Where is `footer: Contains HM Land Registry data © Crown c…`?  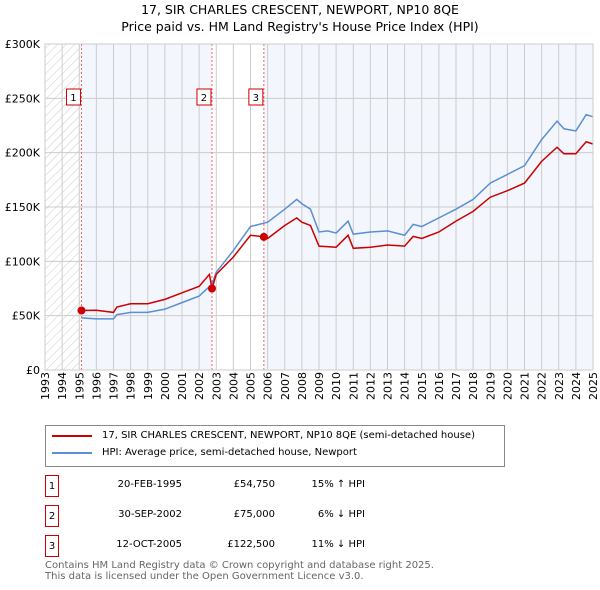
footer: Contains HM Land Registry data © Crown c… is located at coordinates (239, 571).